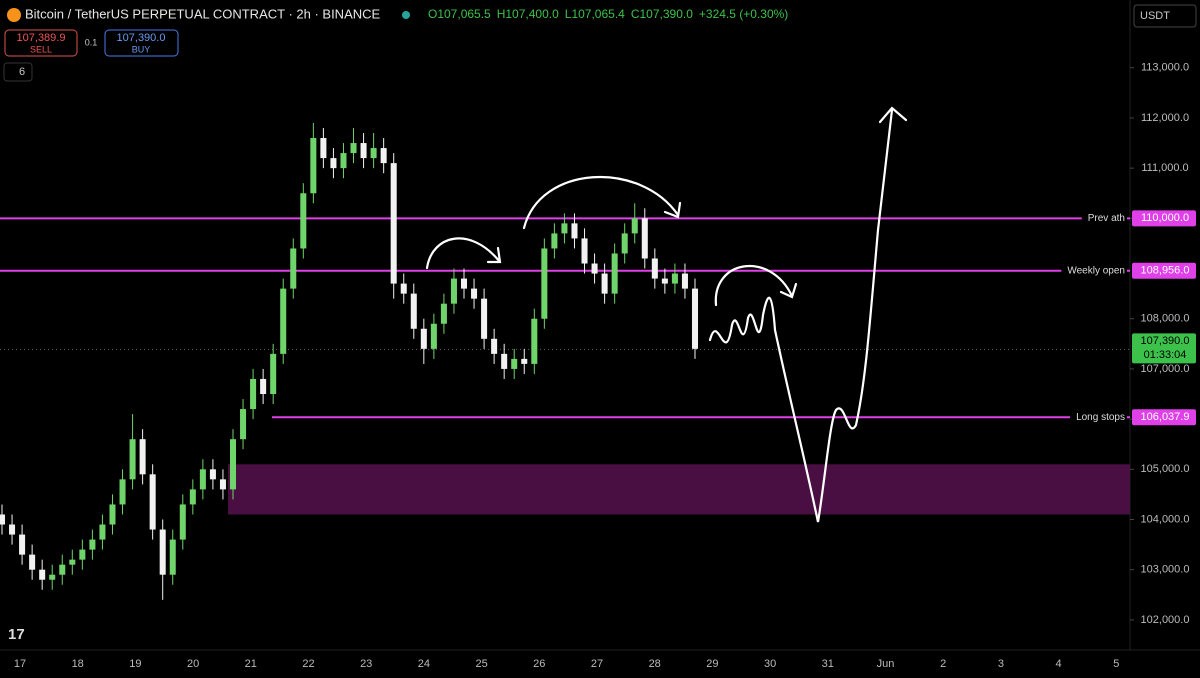 The width and height of the screenshot is (1200, 678). What do you see at coordinates (1100, 417) in the screenshot?
I see `level-name: Long stops` at bounding box center [1100, 417].